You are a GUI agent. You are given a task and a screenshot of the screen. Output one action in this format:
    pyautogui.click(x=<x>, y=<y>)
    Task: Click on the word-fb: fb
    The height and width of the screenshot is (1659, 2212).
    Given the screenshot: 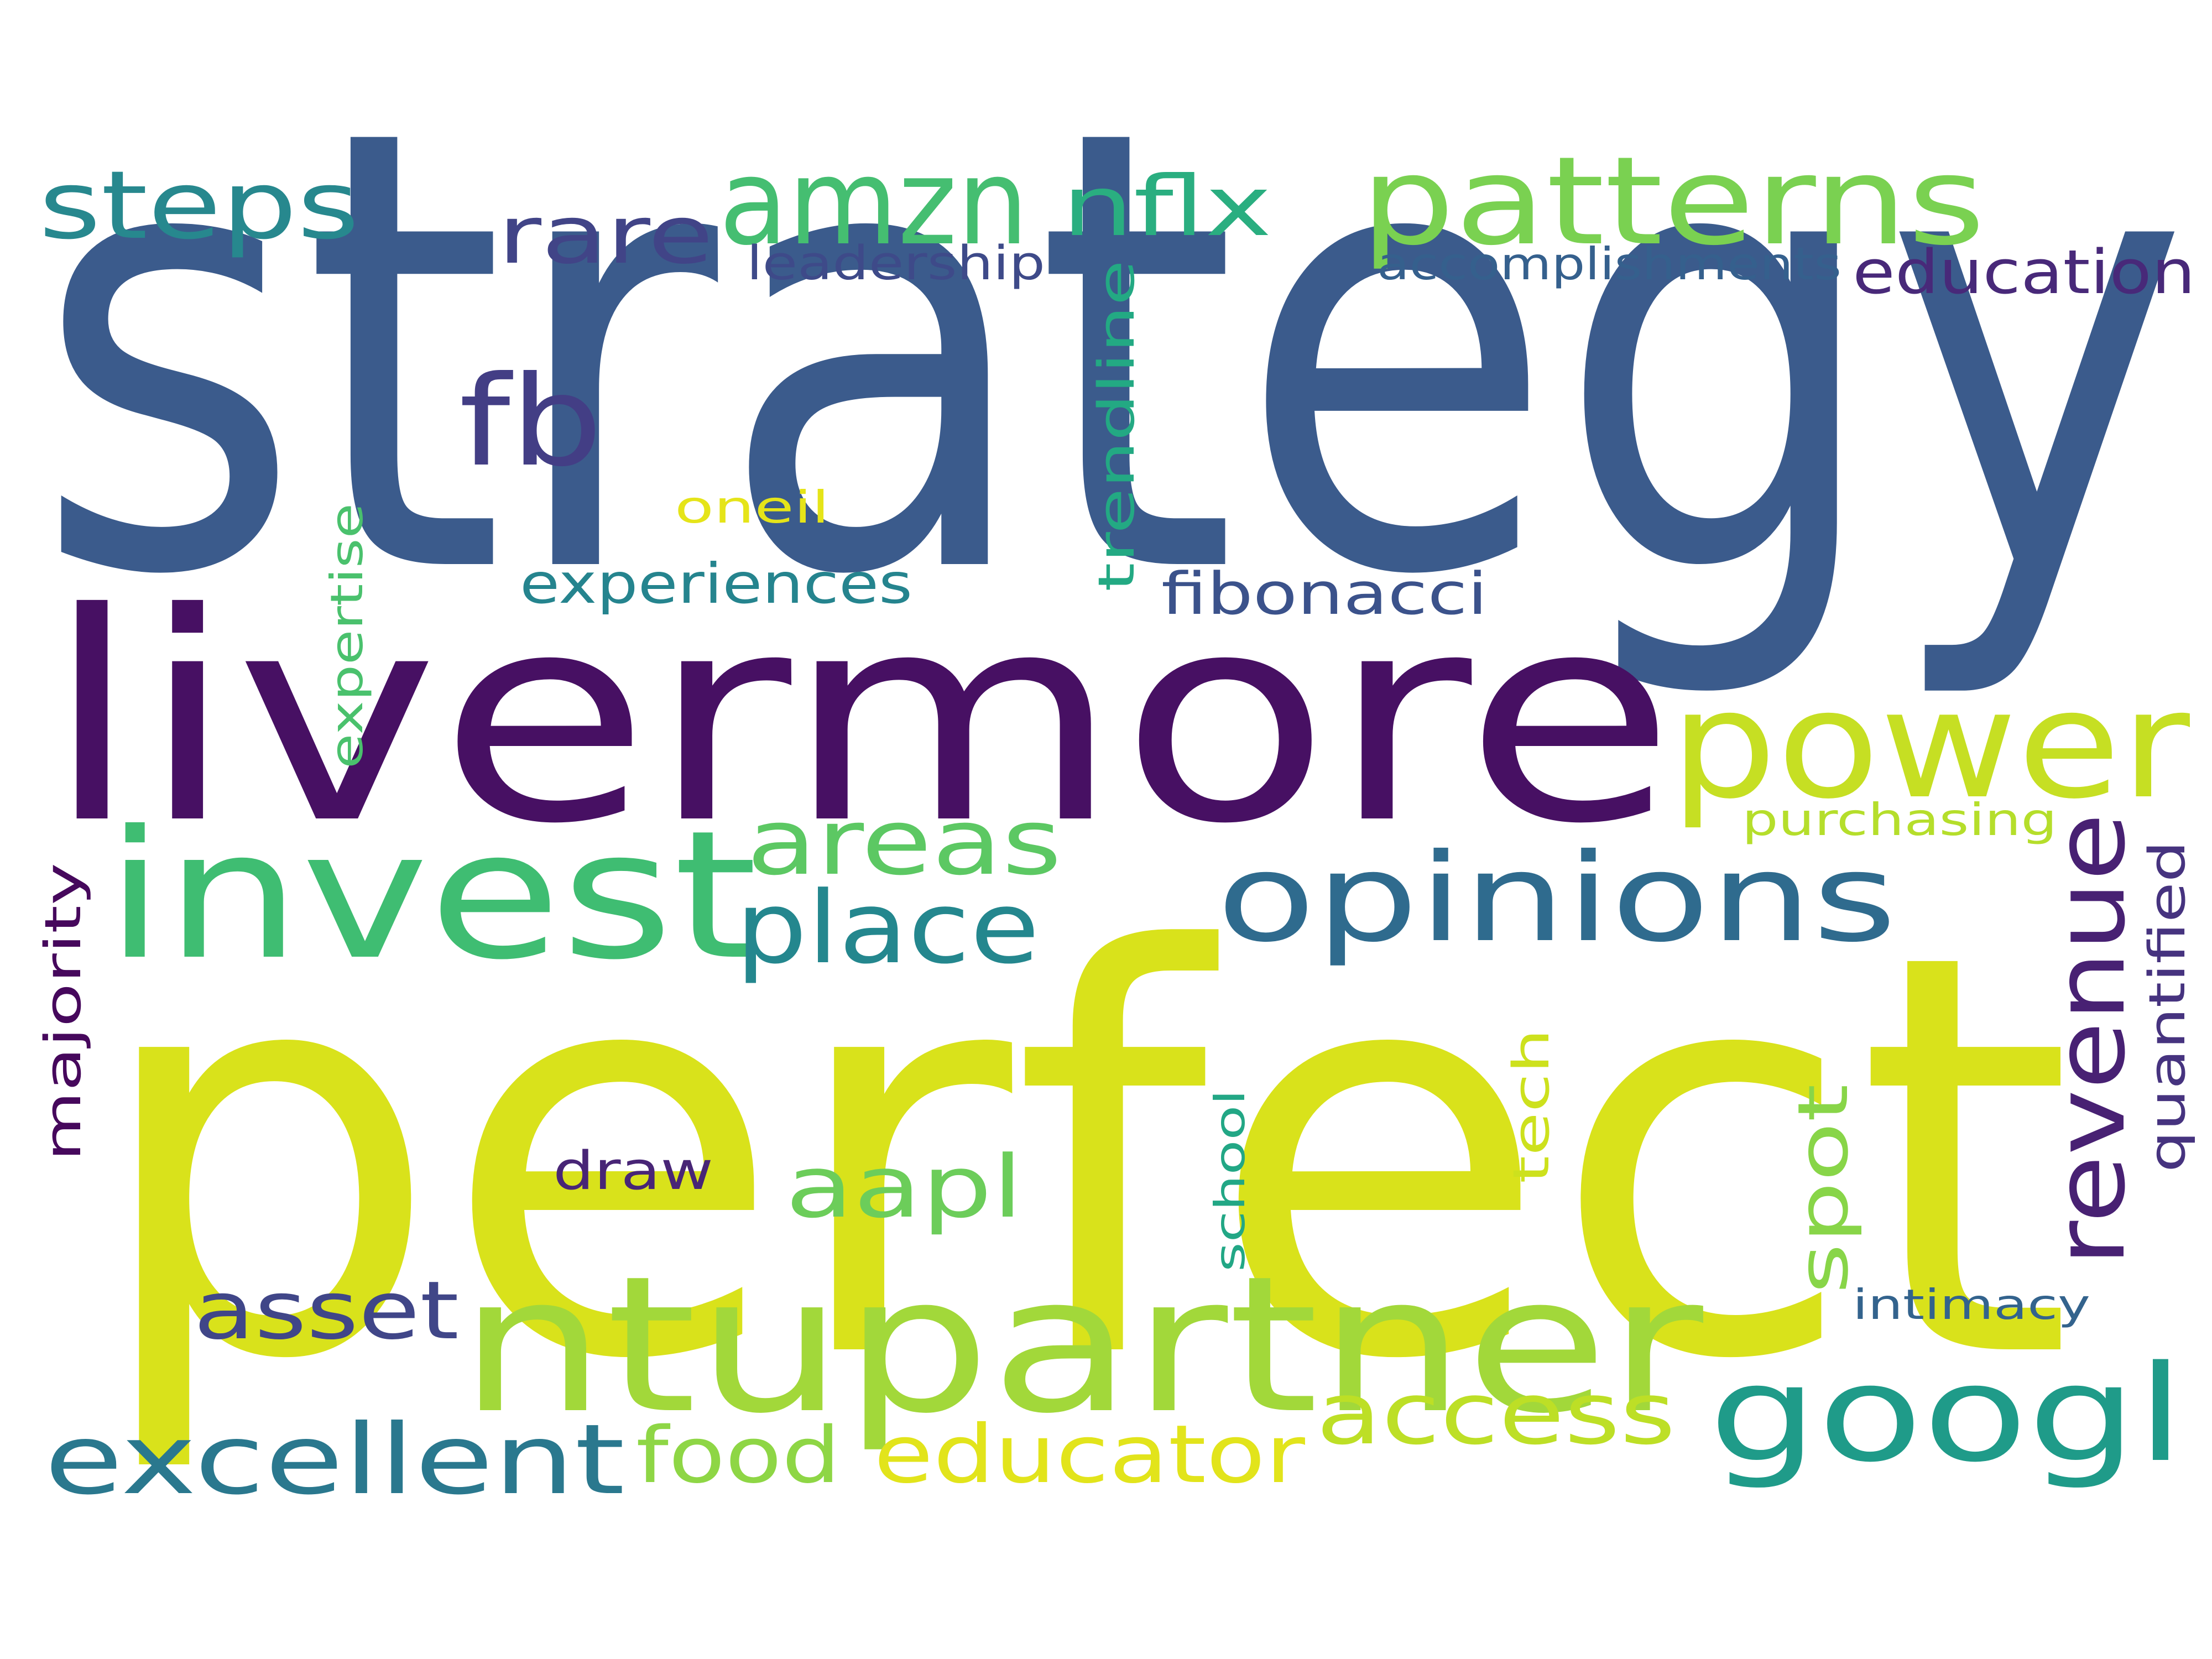 What is the action you would take?
    pyautogui.click(x=531, y=422)
    